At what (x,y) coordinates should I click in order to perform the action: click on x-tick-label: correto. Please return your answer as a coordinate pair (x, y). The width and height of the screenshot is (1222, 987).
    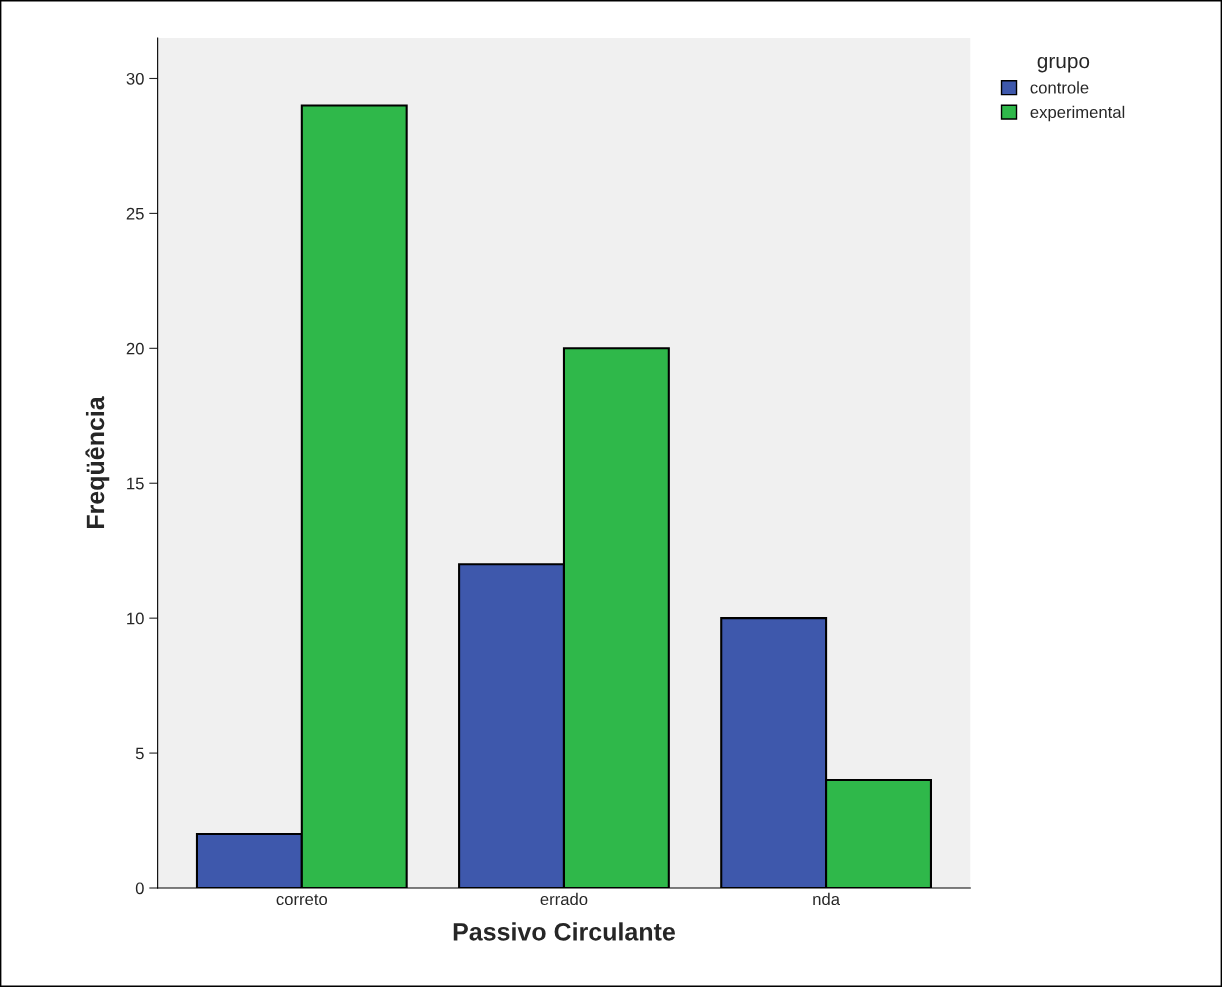
    Looking at the image, I should click on (302, 900).